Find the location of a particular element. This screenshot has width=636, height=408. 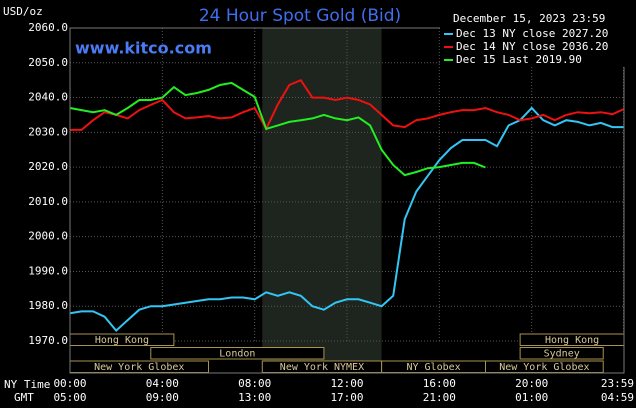

y-tick-label: 2050.0 is located at coordinates (48, 62).